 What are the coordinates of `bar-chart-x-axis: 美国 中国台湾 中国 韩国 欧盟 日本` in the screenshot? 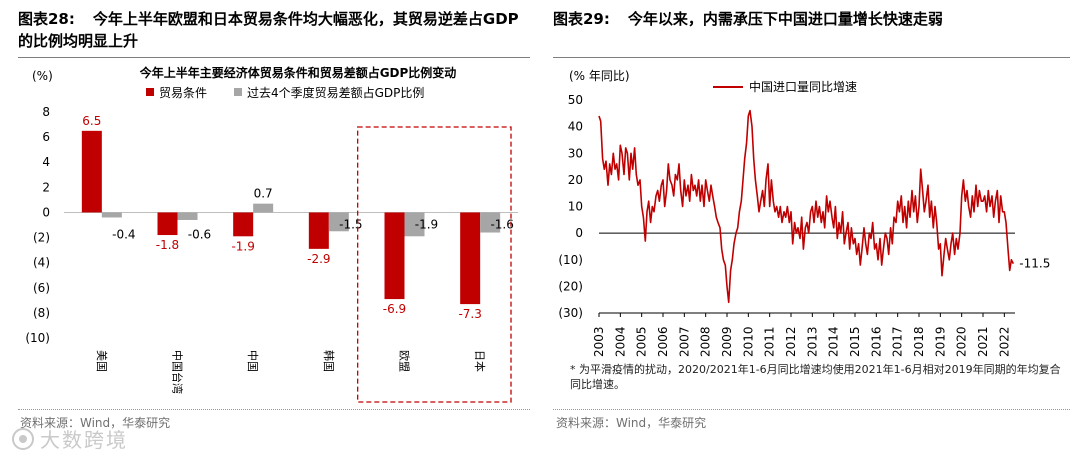 It's located at (291, 372).